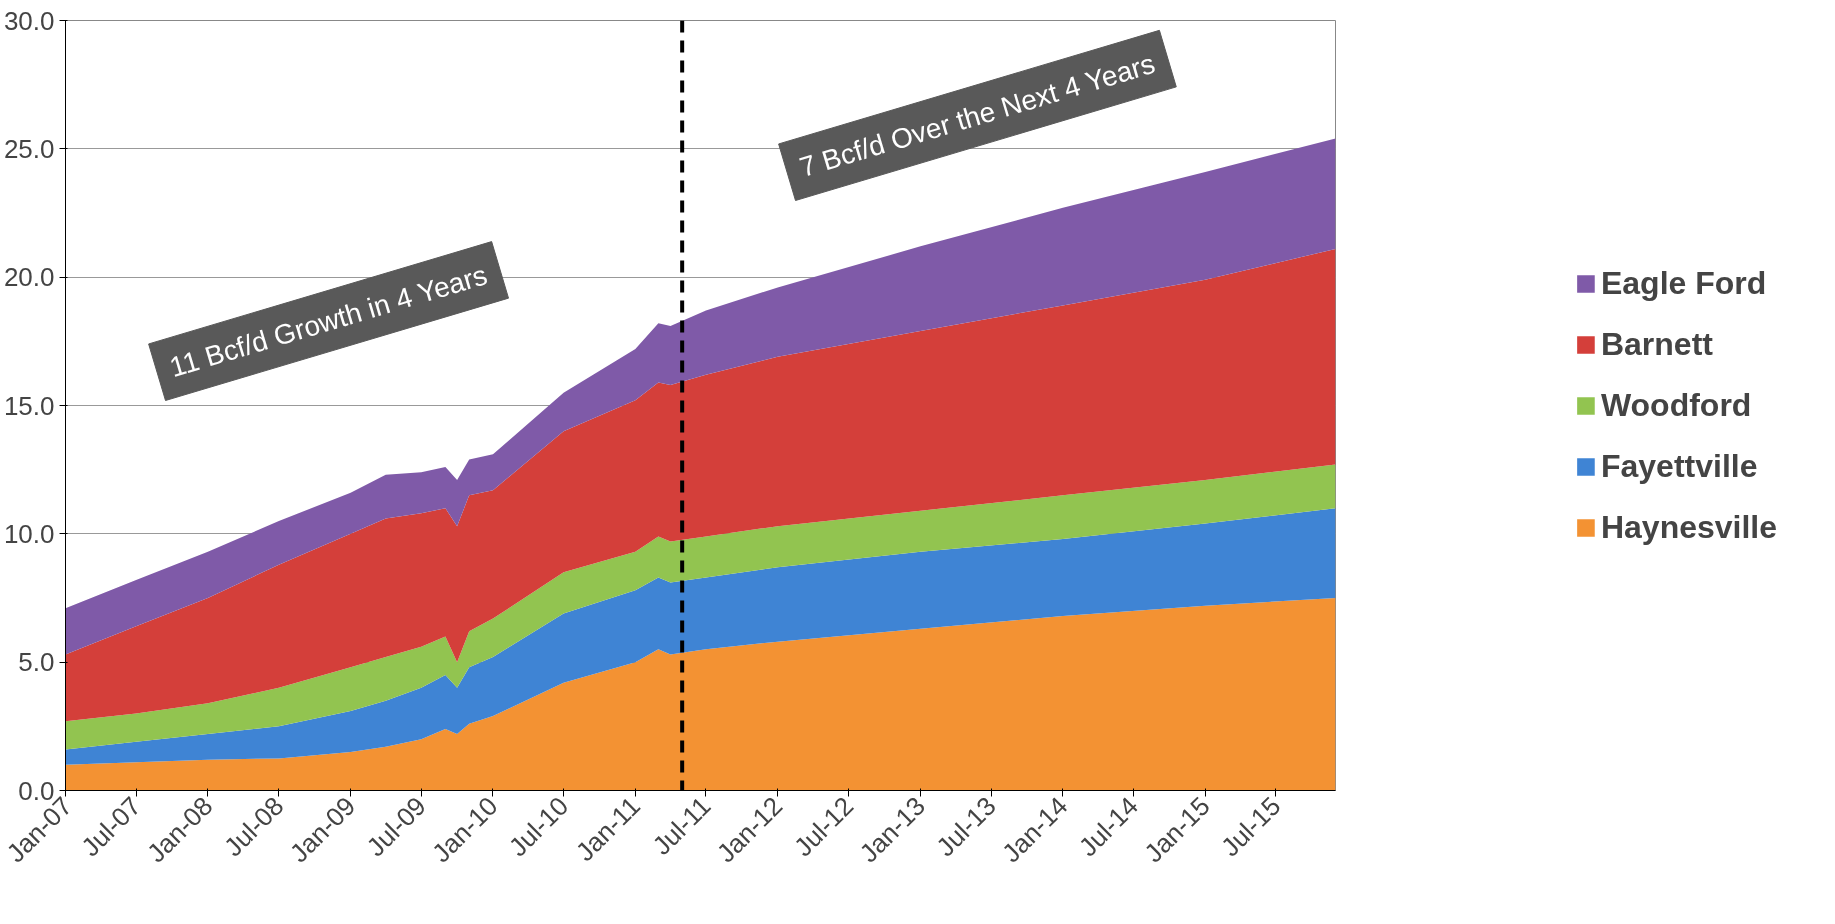  I want to click on legend-label: Fayettville, so click(1679, 466).